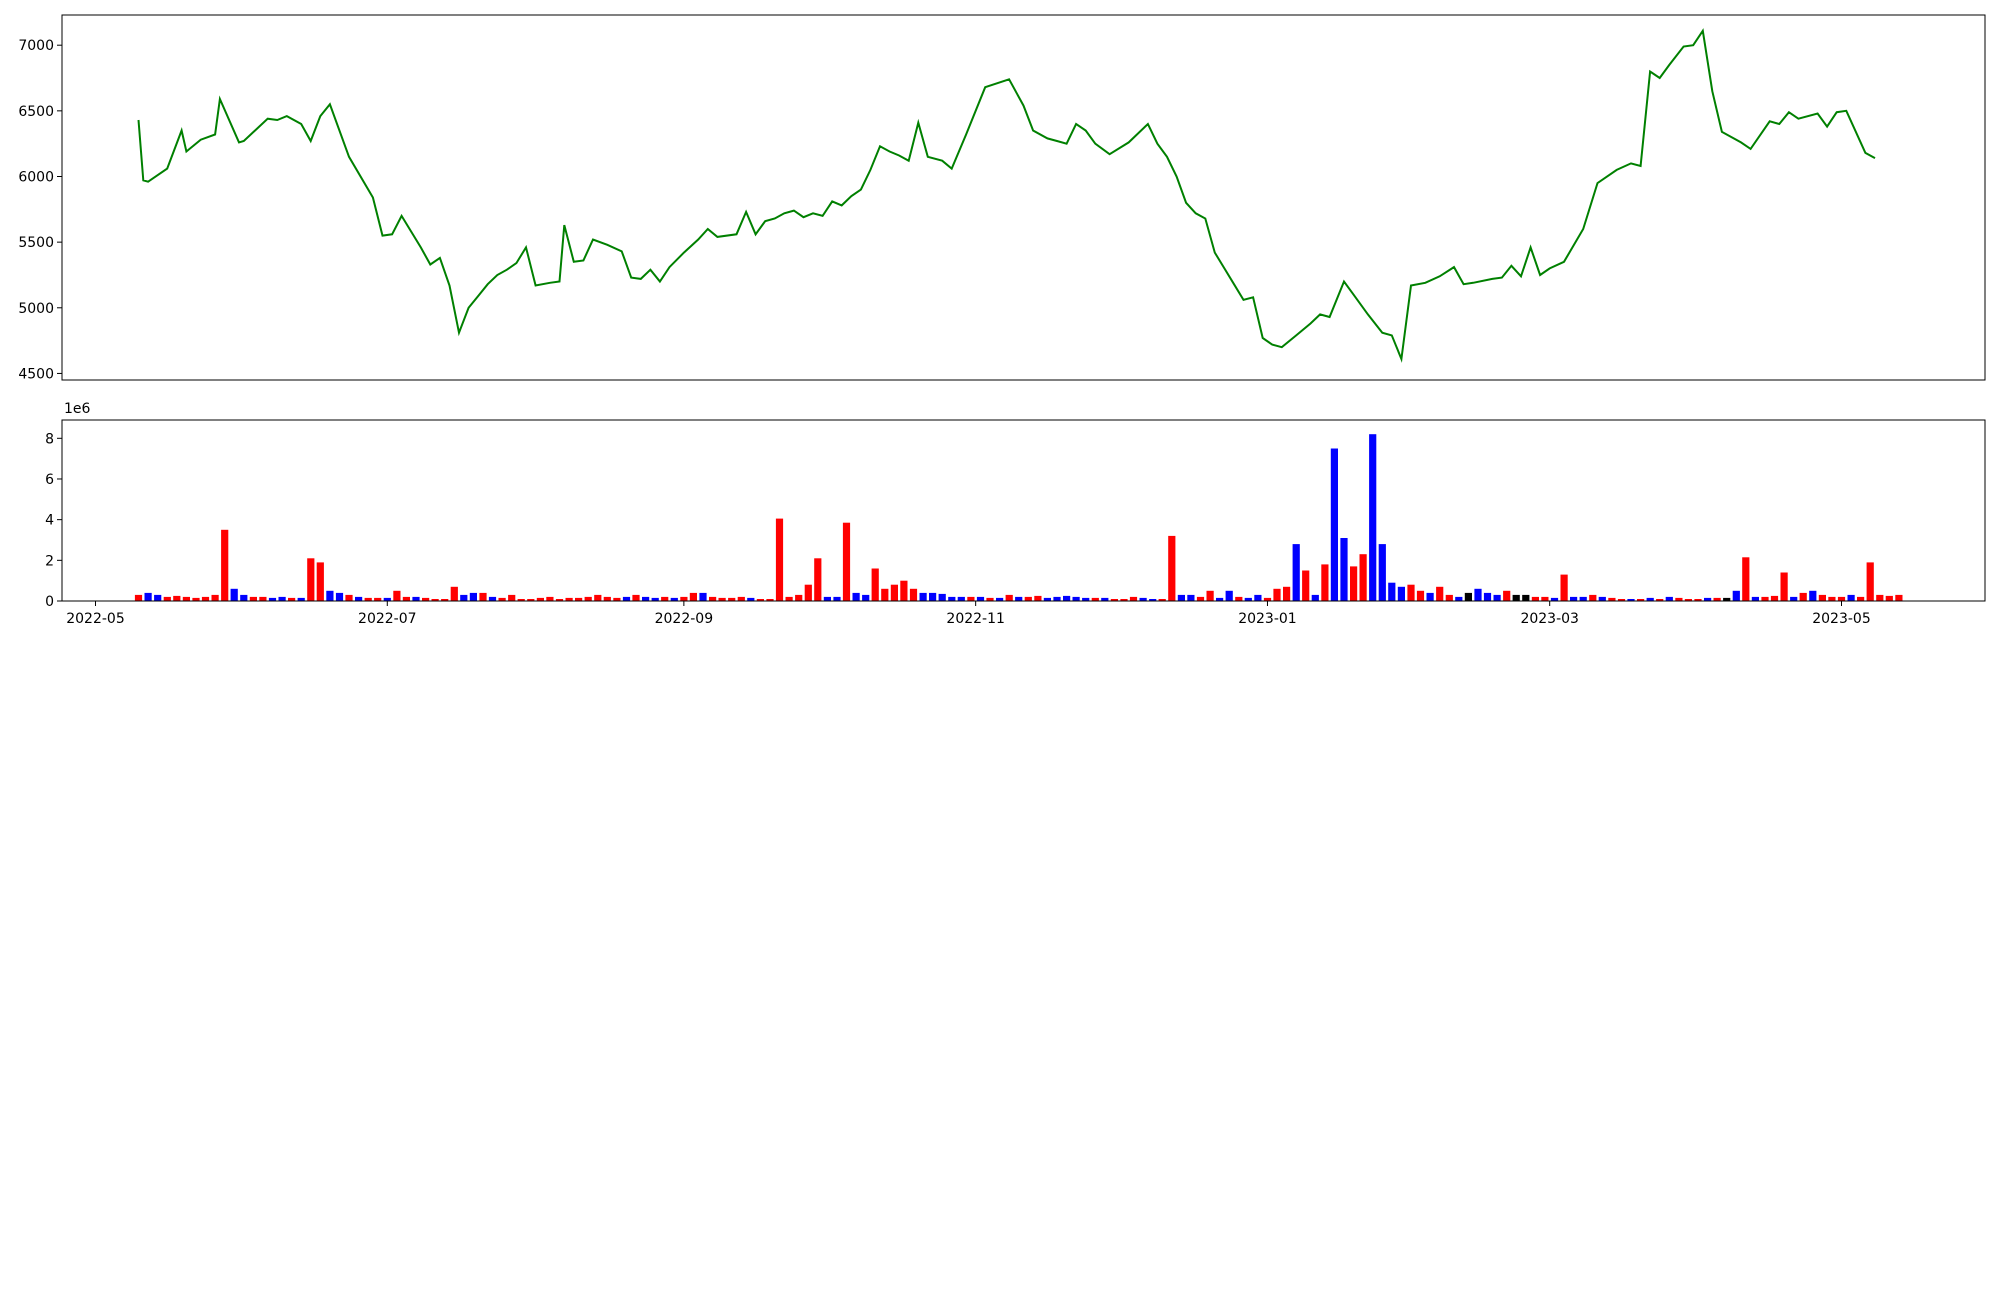  Describe the element at coordinates (387, 619) in the screenshot. I see `x-tick-label: 2022-07` at that location.